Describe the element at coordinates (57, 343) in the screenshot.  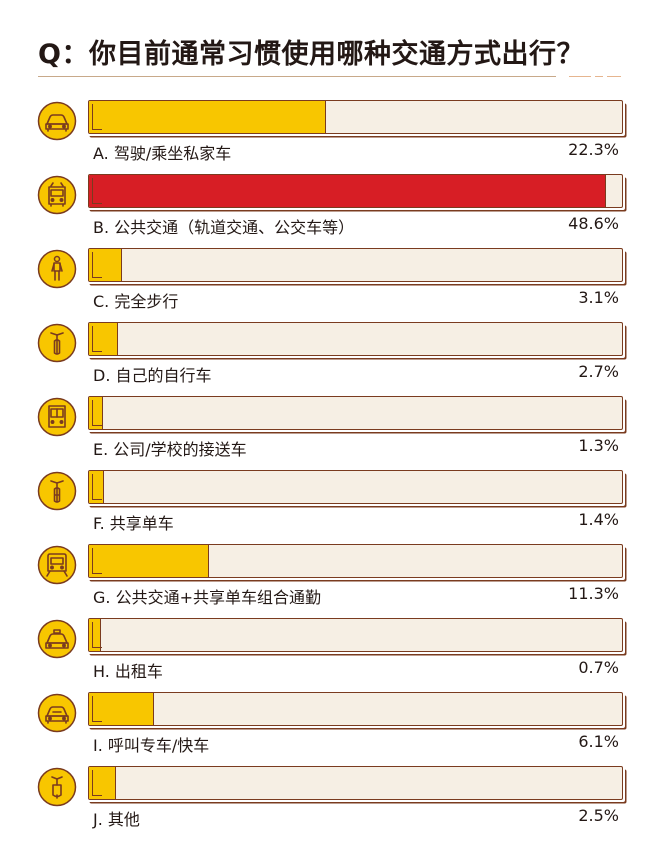
I see `bicycle-icon` at that location.